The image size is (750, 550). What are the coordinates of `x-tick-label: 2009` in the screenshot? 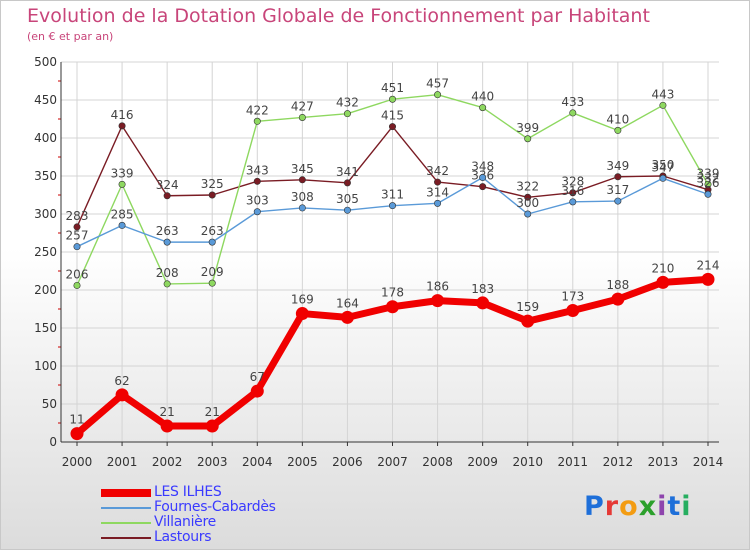 It's located at (482, 462).